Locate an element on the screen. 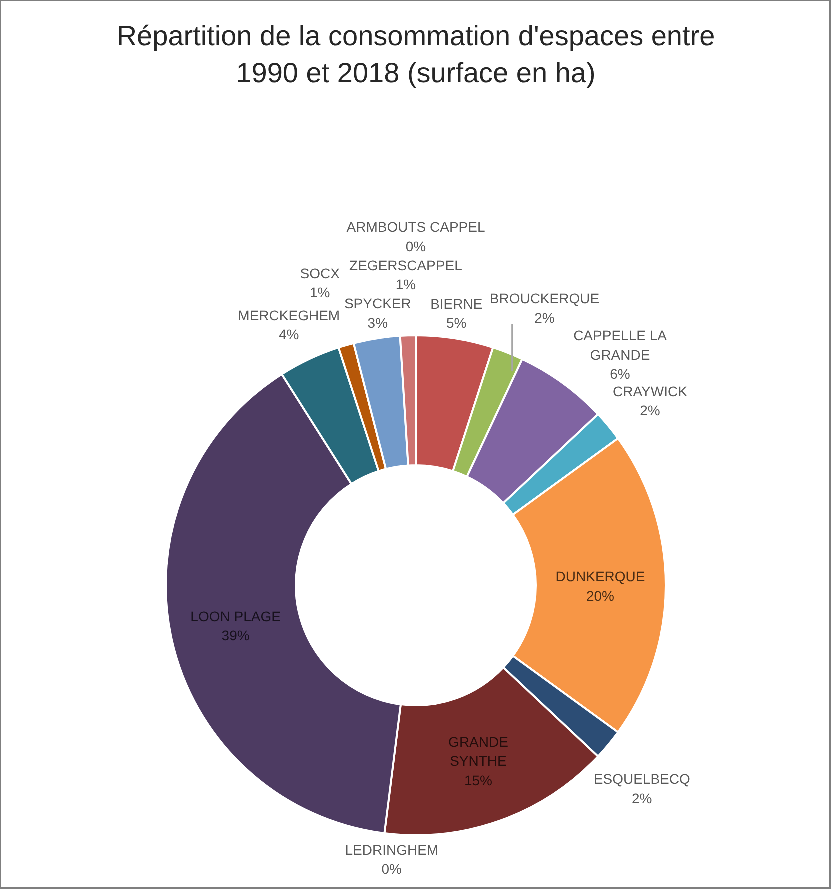 The height and width of the screenshot is (889, 831). category-label: ARMBOUTS CAPPEL is located at coordinates (416, 227).